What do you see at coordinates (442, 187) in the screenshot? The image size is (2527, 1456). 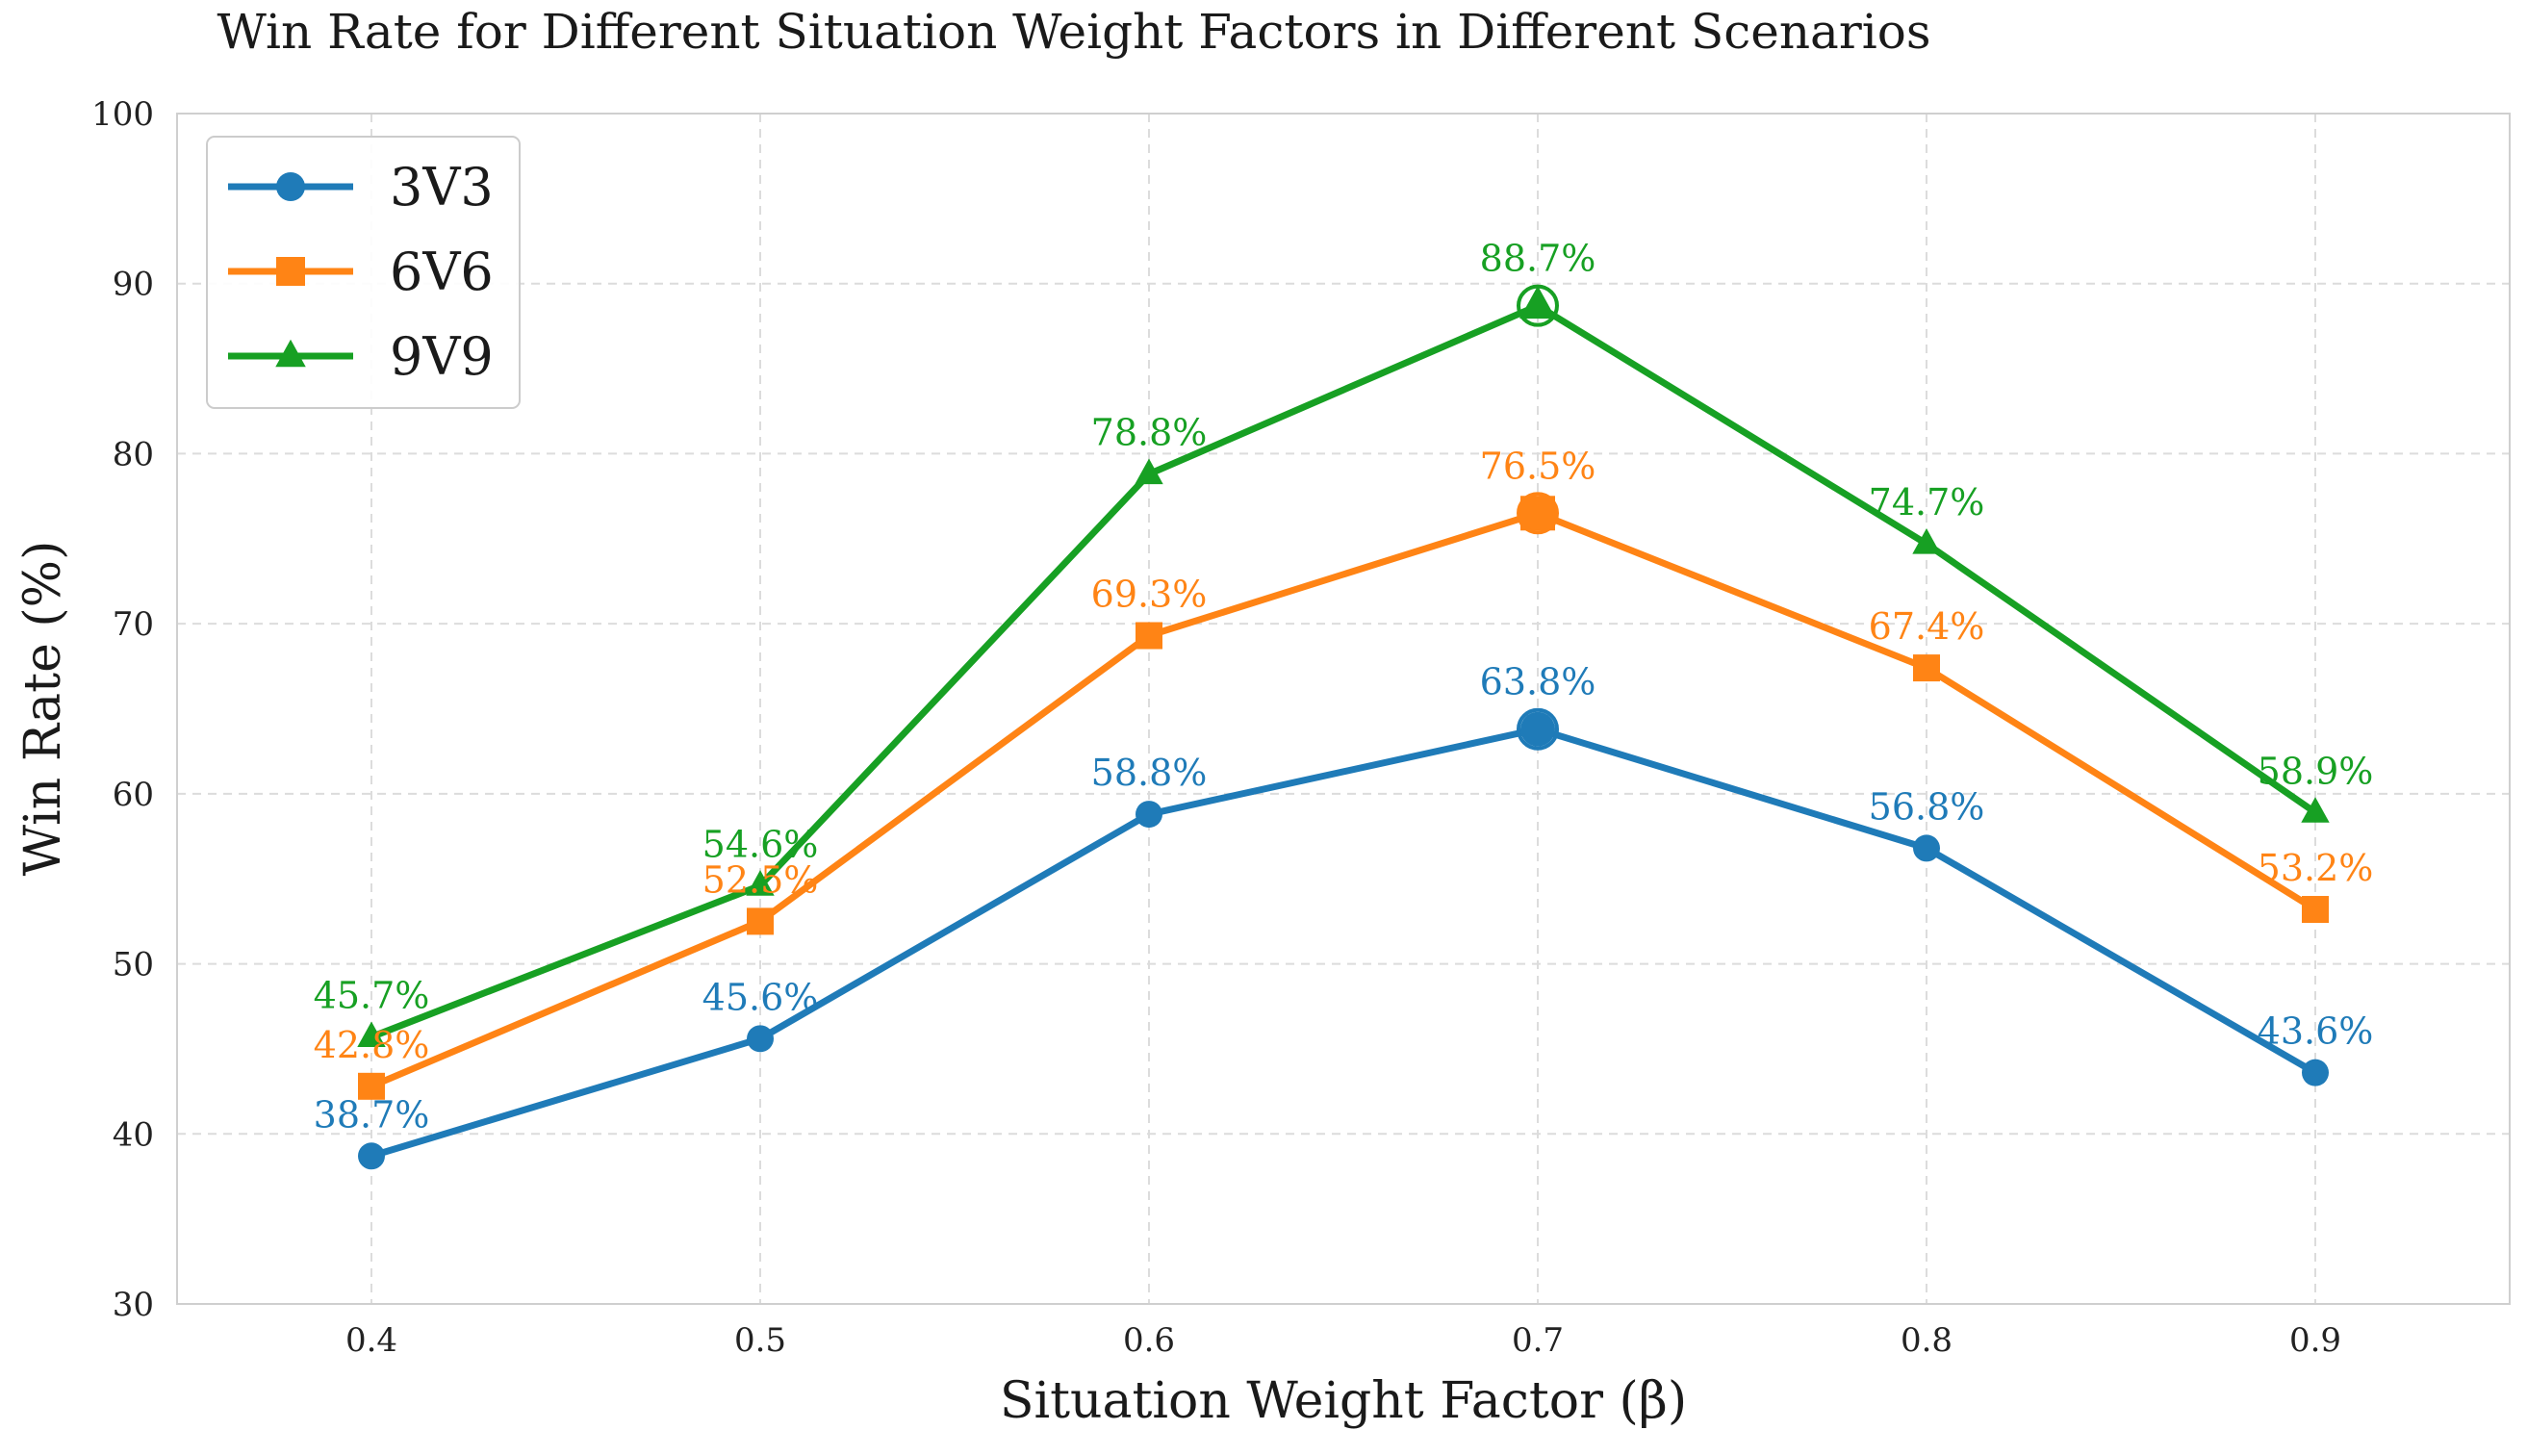 I see `legend-label-3V3: 3V3` at bounding box center [442, 187].